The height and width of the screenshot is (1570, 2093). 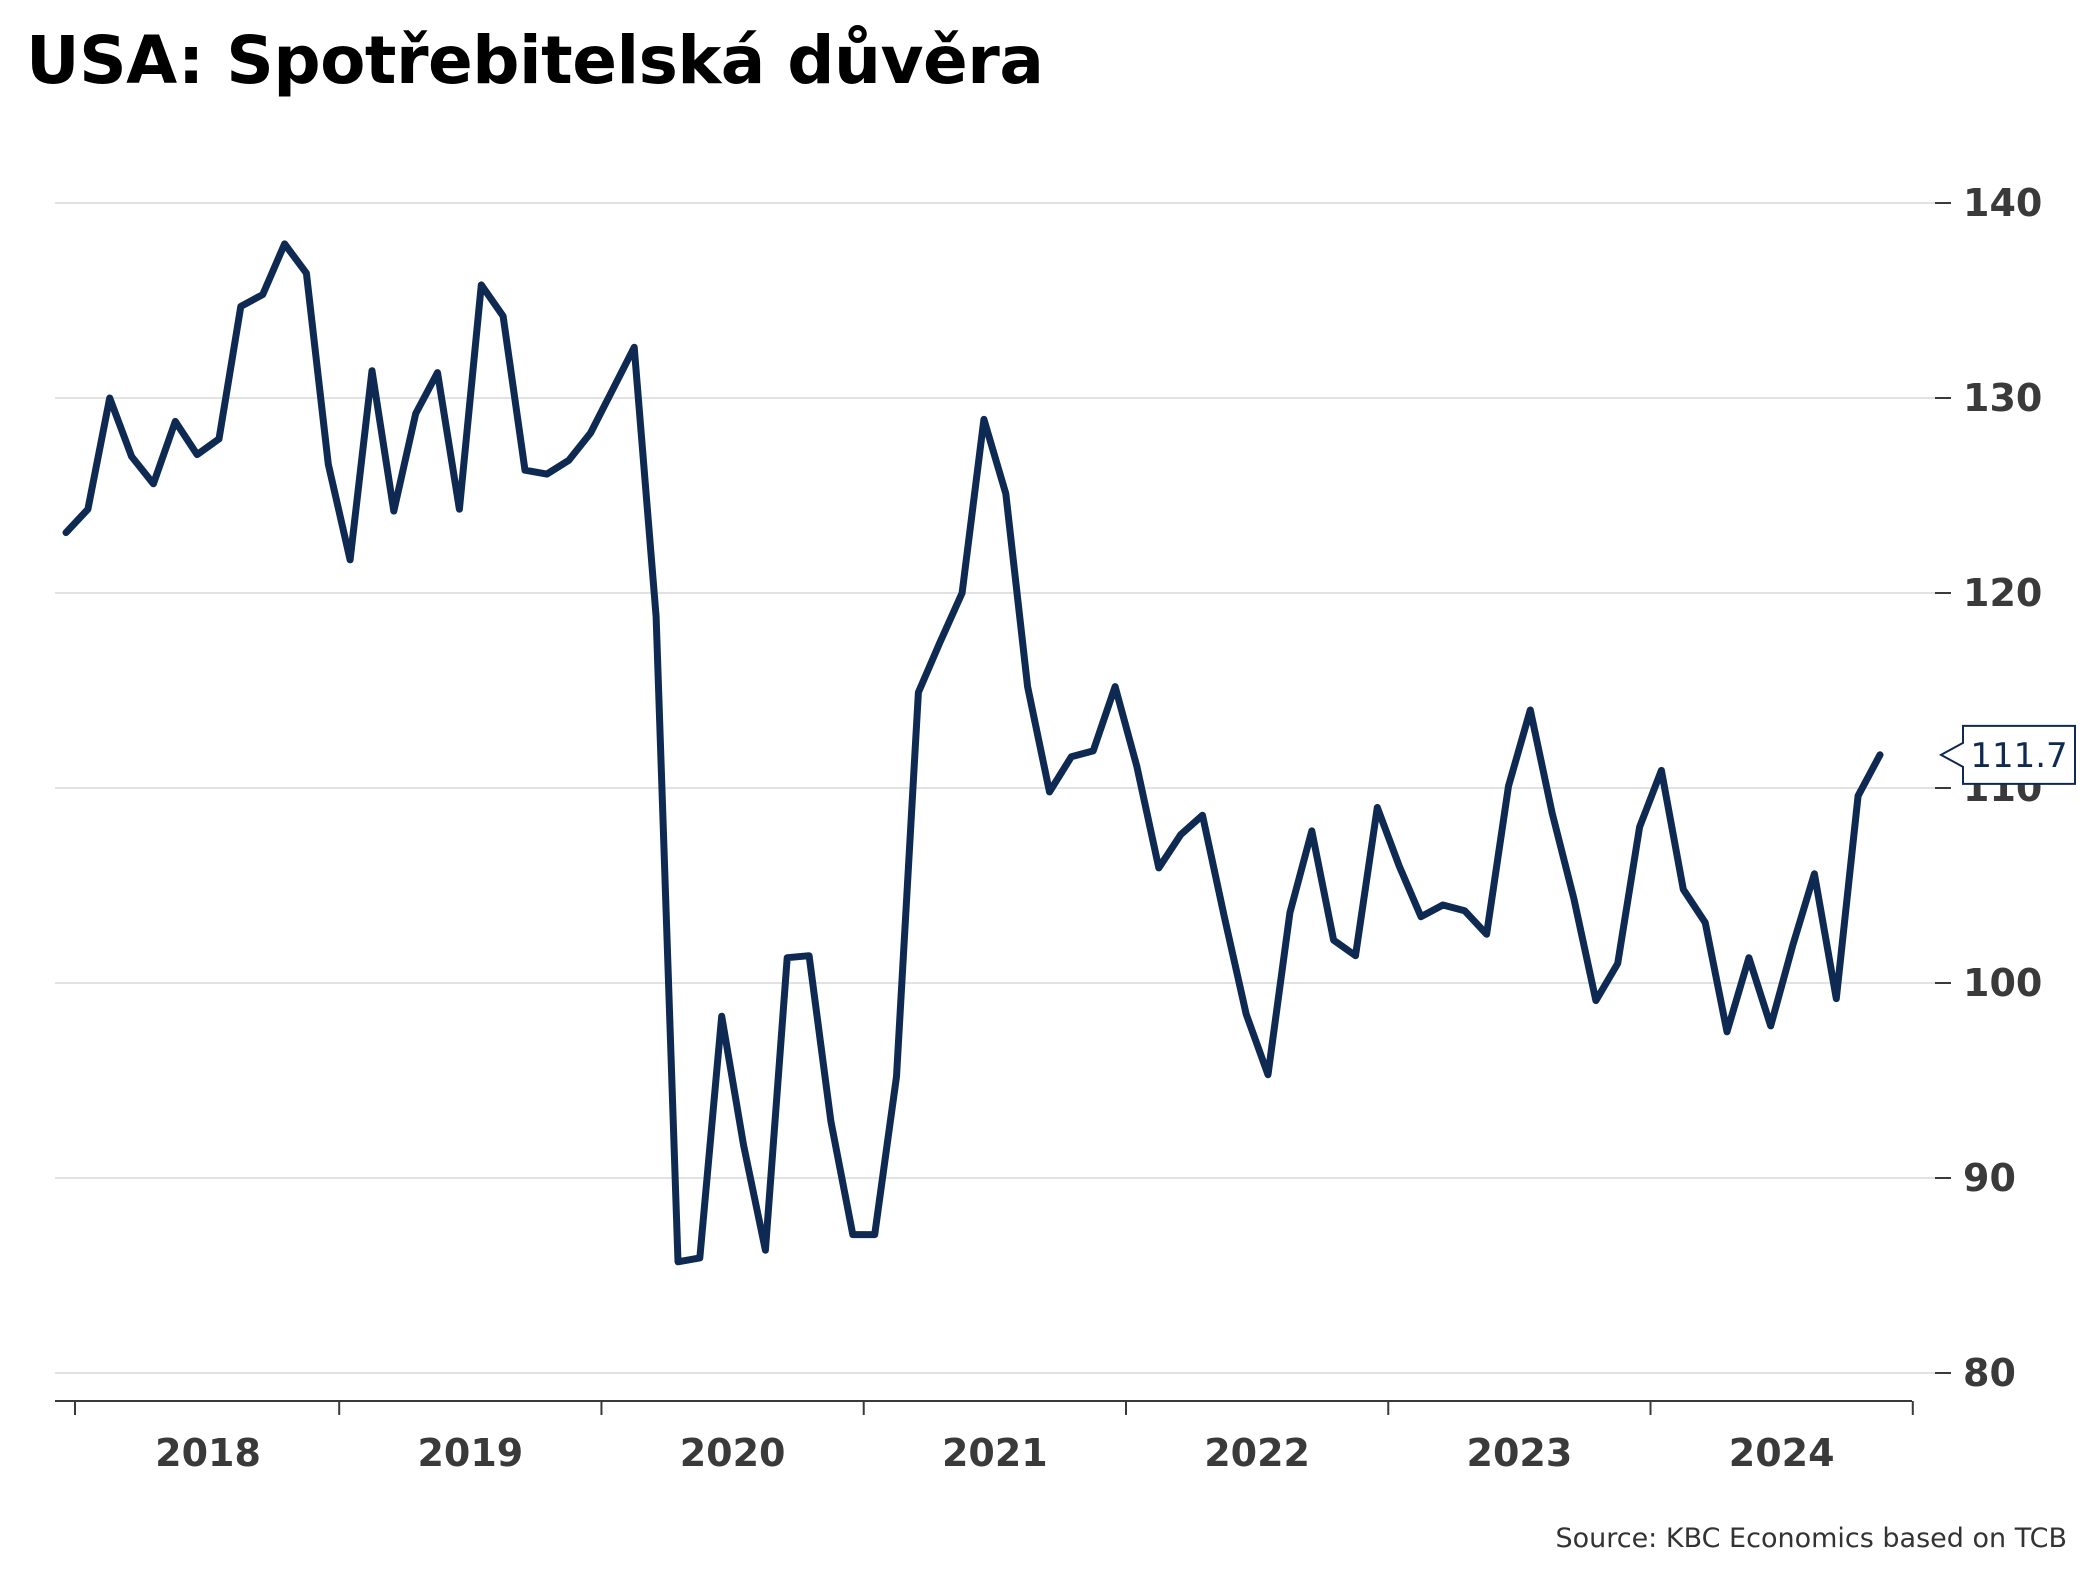 What do you see at coordinates (1520, 1453) in the screenshot?
I see `x-tick-label-2023: 2023` at bounding box center [1520, 1453].